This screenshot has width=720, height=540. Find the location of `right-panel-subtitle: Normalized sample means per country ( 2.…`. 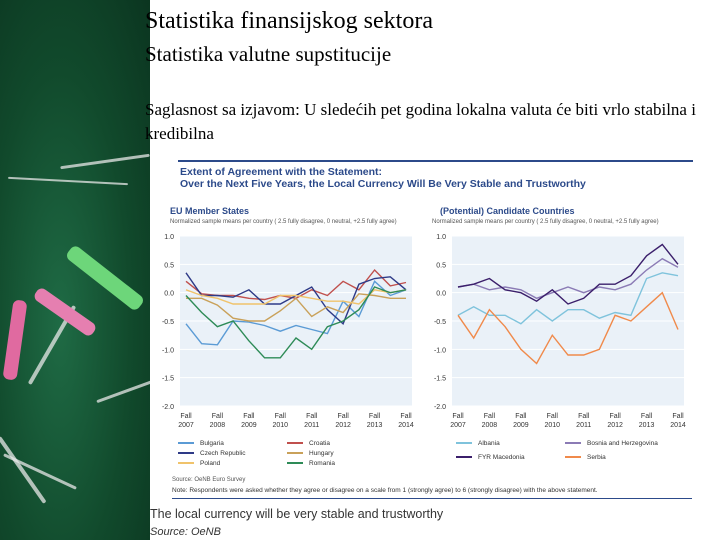

right-panel-subtitle: Normalized sample means per country ( 2.… is located at coordinates (545, 222).